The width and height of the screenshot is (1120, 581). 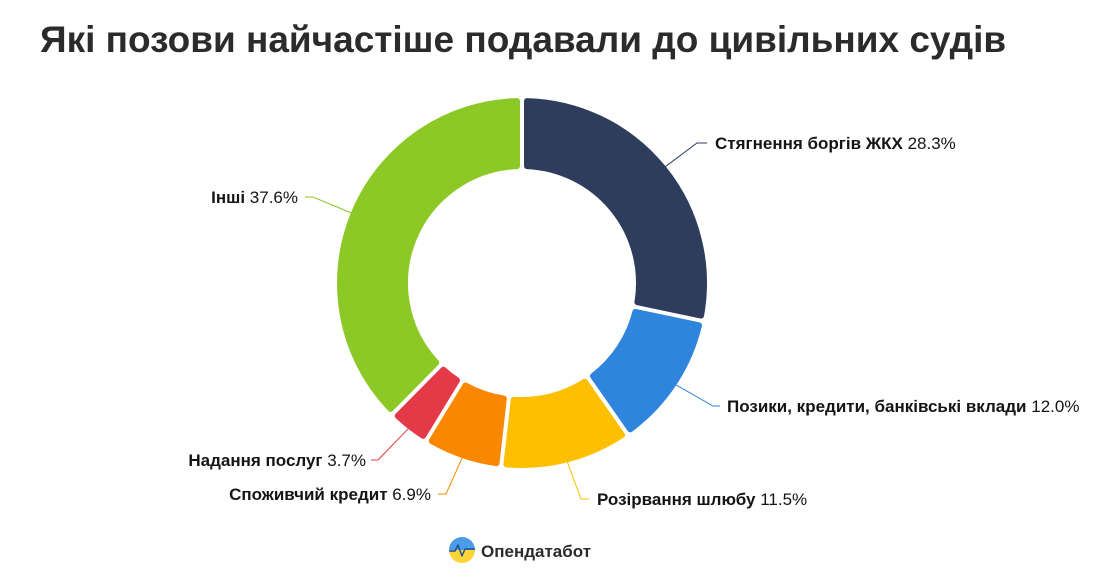 What do you see at coordinates (676, 499) in the screenshot?
I see `data-label-name: Розірвання шлюбу` at bounding box center [676, 499].